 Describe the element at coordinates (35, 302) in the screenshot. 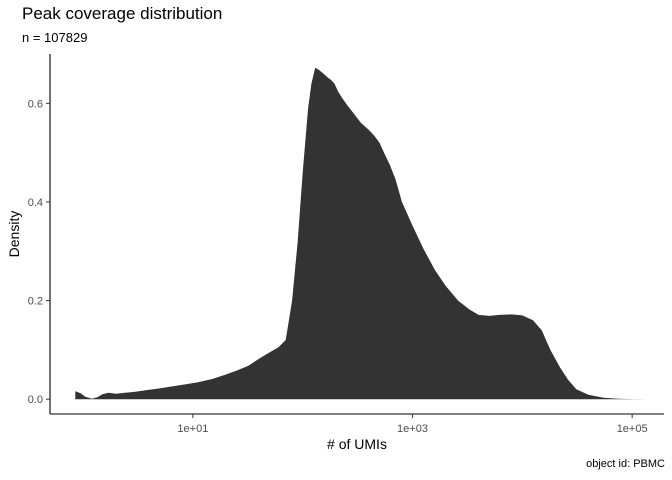

I see `y-tick-label: 0.2` at that location.